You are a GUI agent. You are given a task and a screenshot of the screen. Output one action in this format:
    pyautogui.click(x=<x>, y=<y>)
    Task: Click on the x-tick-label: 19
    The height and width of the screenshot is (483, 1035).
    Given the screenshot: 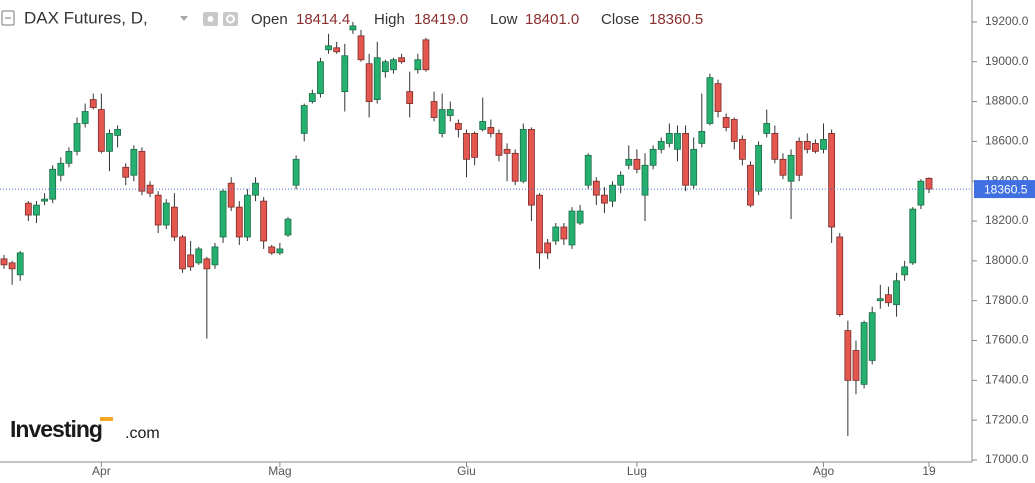 What is the action you would take?
    pyautogui.click(x=929, y=471)
    